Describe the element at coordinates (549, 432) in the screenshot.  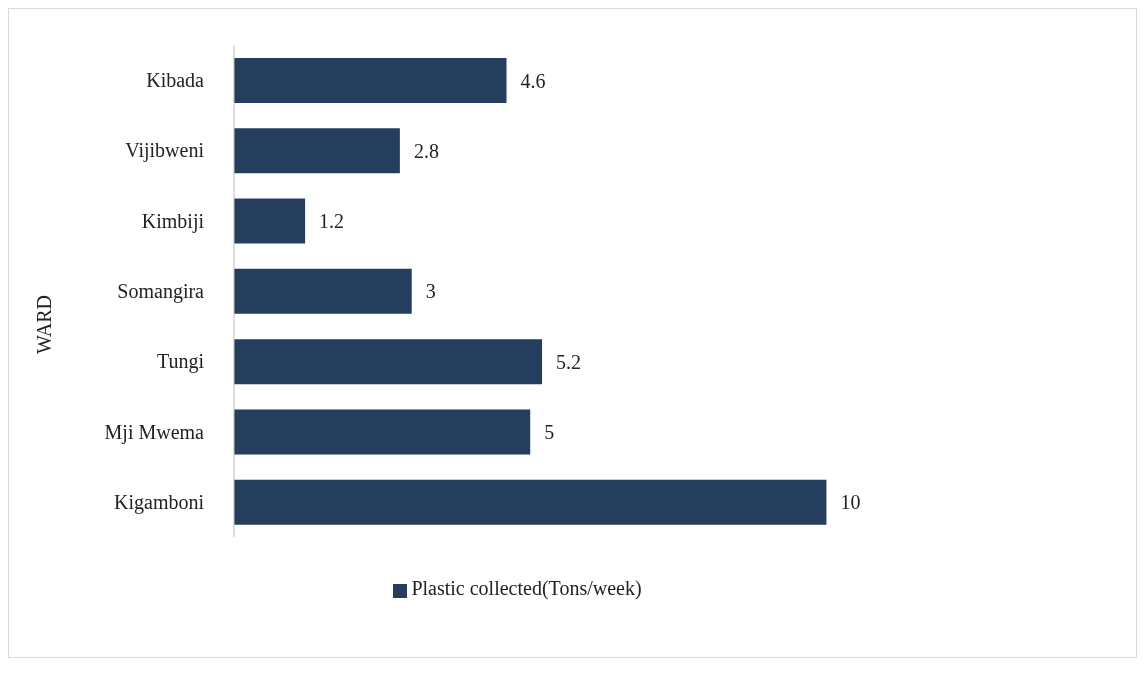
I see `data-label: 5` at that location.